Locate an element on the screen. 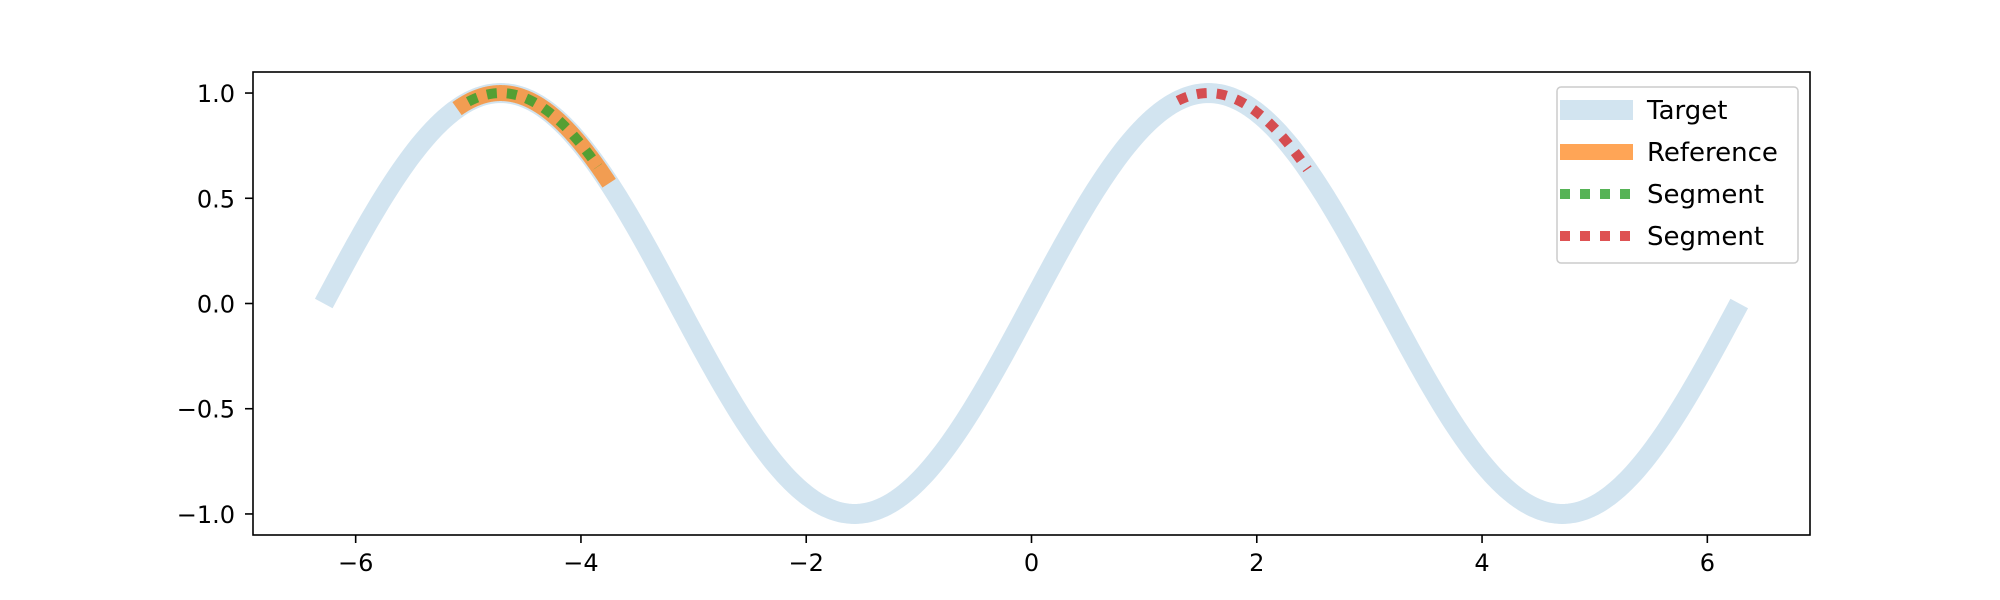 The image size is (2000, 600). y-tick-label: −1.0 is located at coordinates (206, 515).